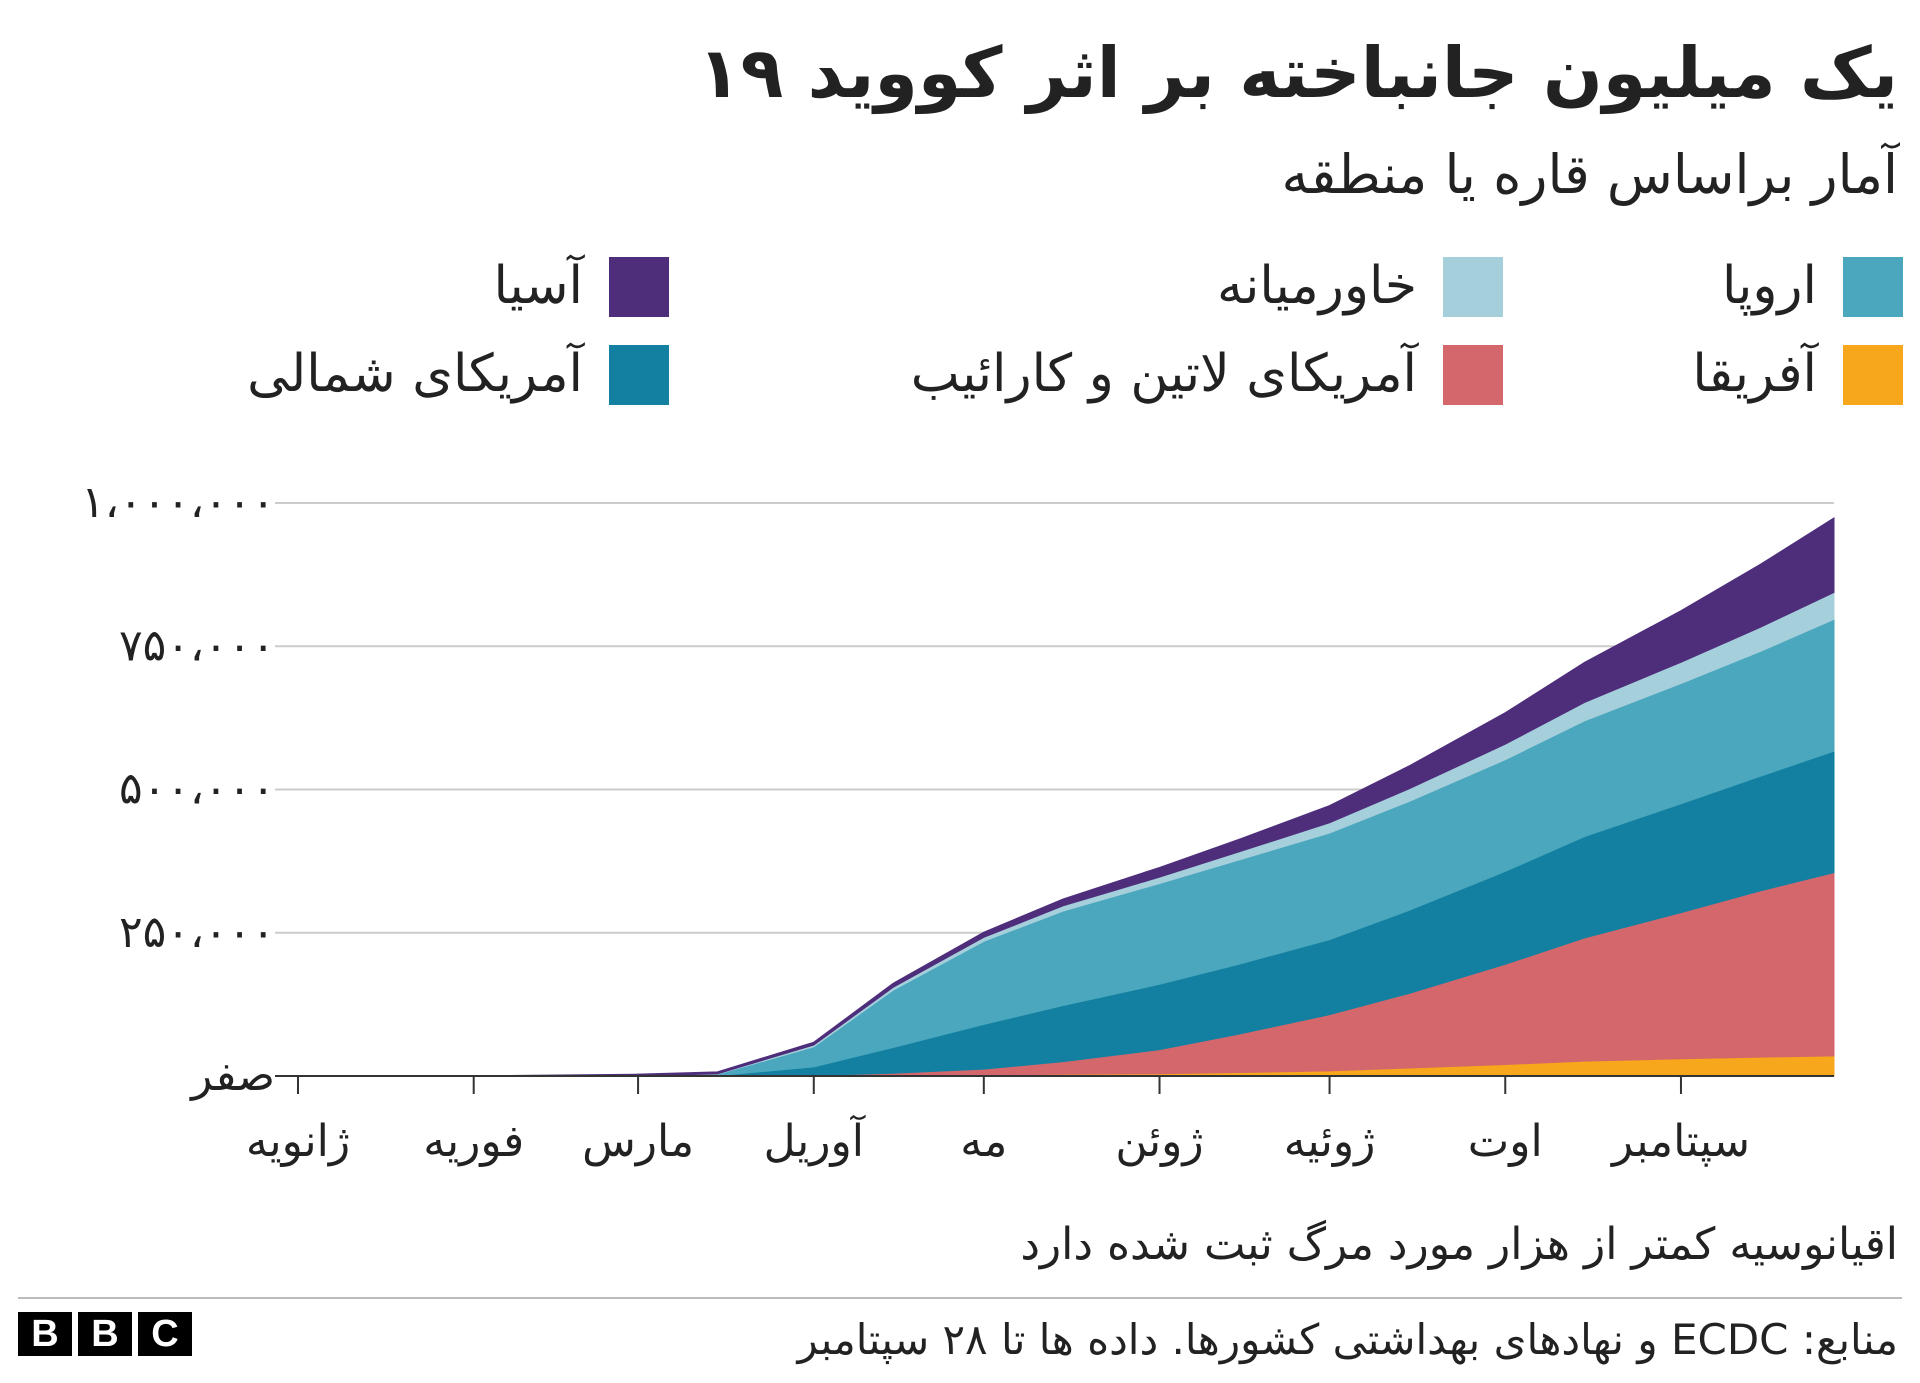 The width and height of the screenshot is (1920, 1383). What do you see at coordinates (1680, 1141) in the screenshot?
I see `x-tick-label: سپتامبر` at bounding box center [1680, 1141].